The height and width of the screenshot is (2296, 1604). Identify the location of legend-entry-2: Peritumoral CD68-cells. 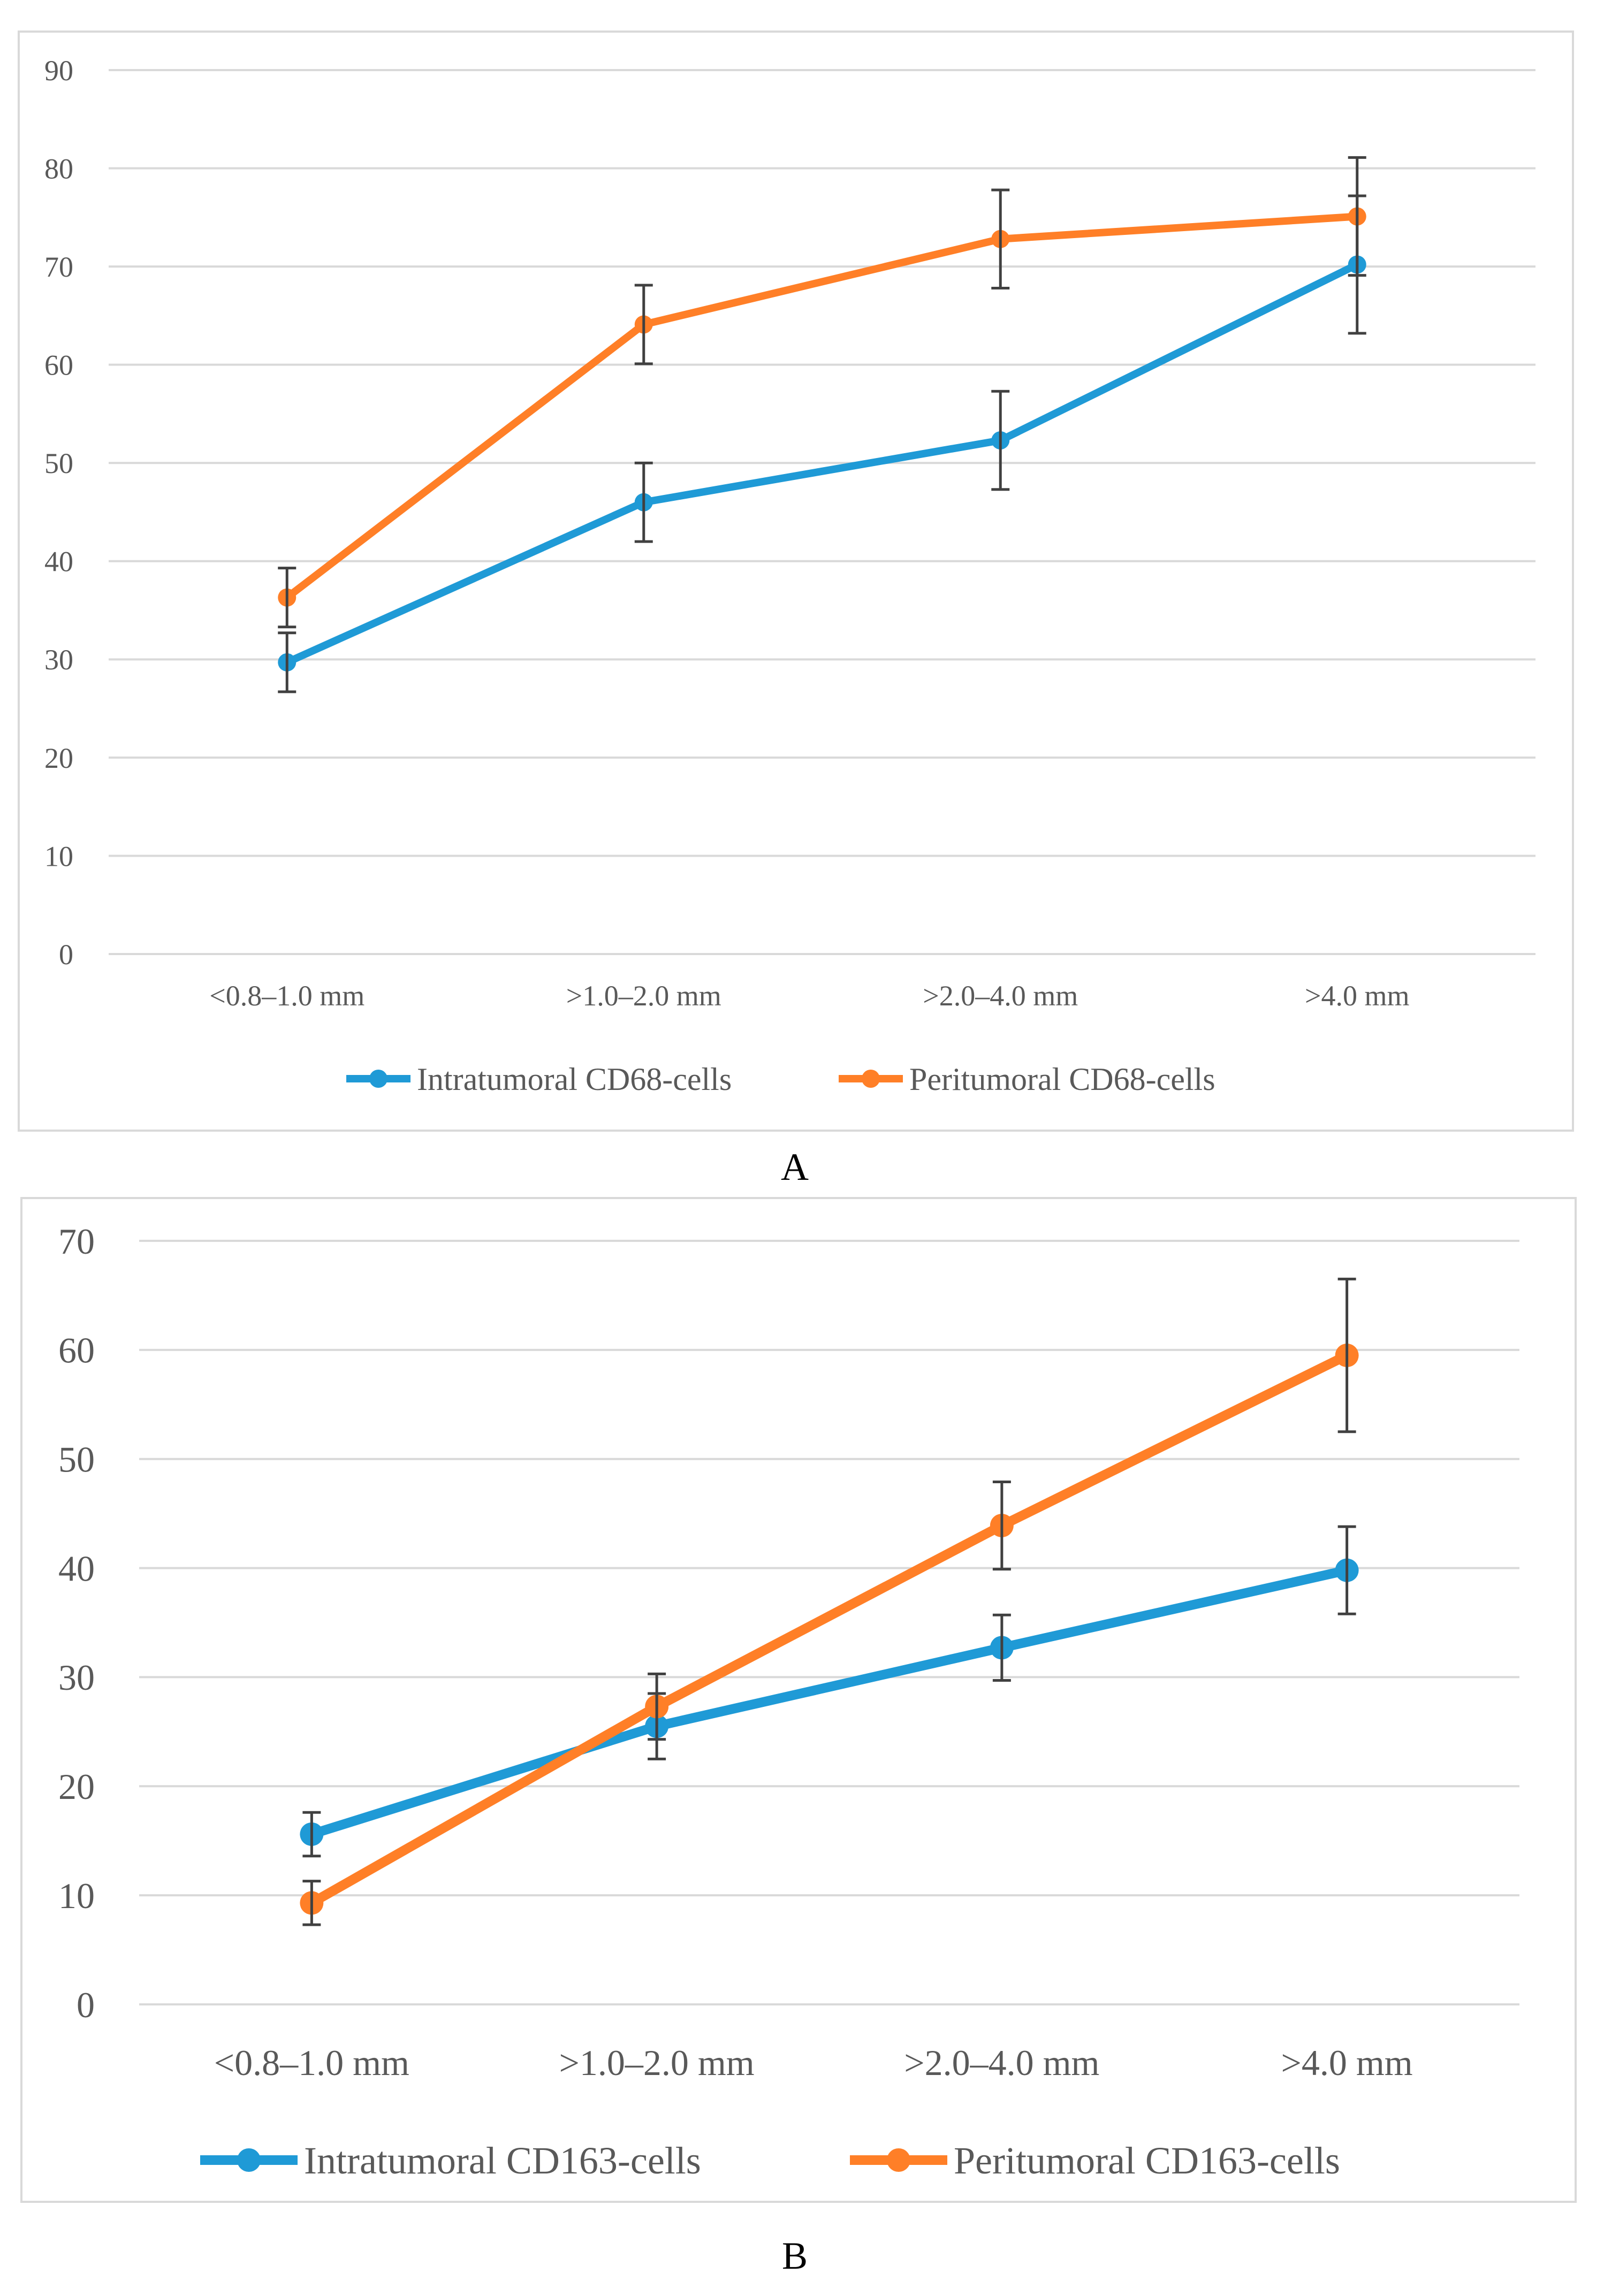
(1027, 1079).